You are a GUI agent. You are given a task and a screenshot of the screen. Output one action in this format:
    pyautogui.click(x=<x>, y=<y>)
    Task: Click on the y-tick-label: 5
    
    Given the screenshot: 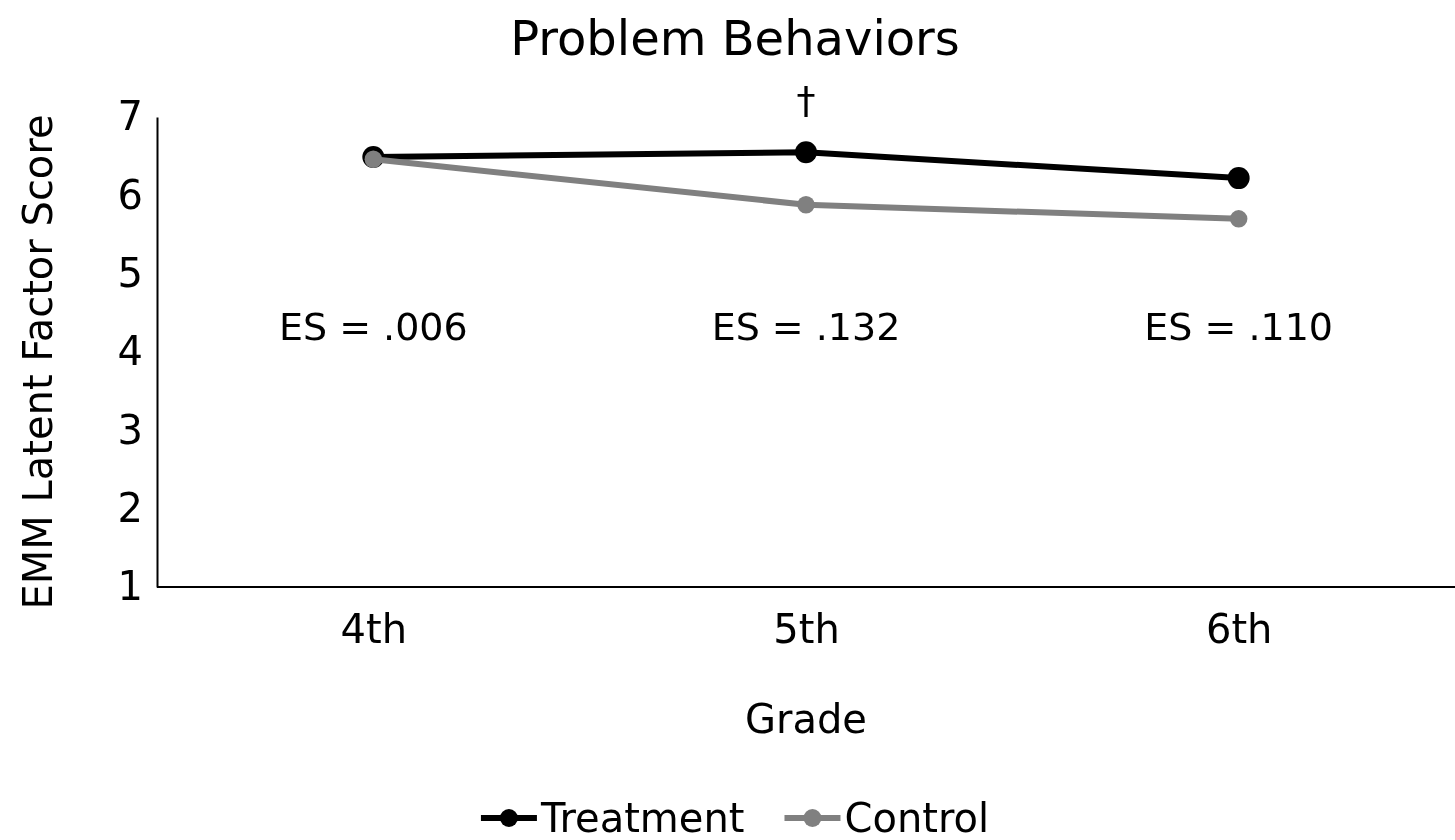 What is the action you would take?
    pyautogui.click(x=130, y=272)
    